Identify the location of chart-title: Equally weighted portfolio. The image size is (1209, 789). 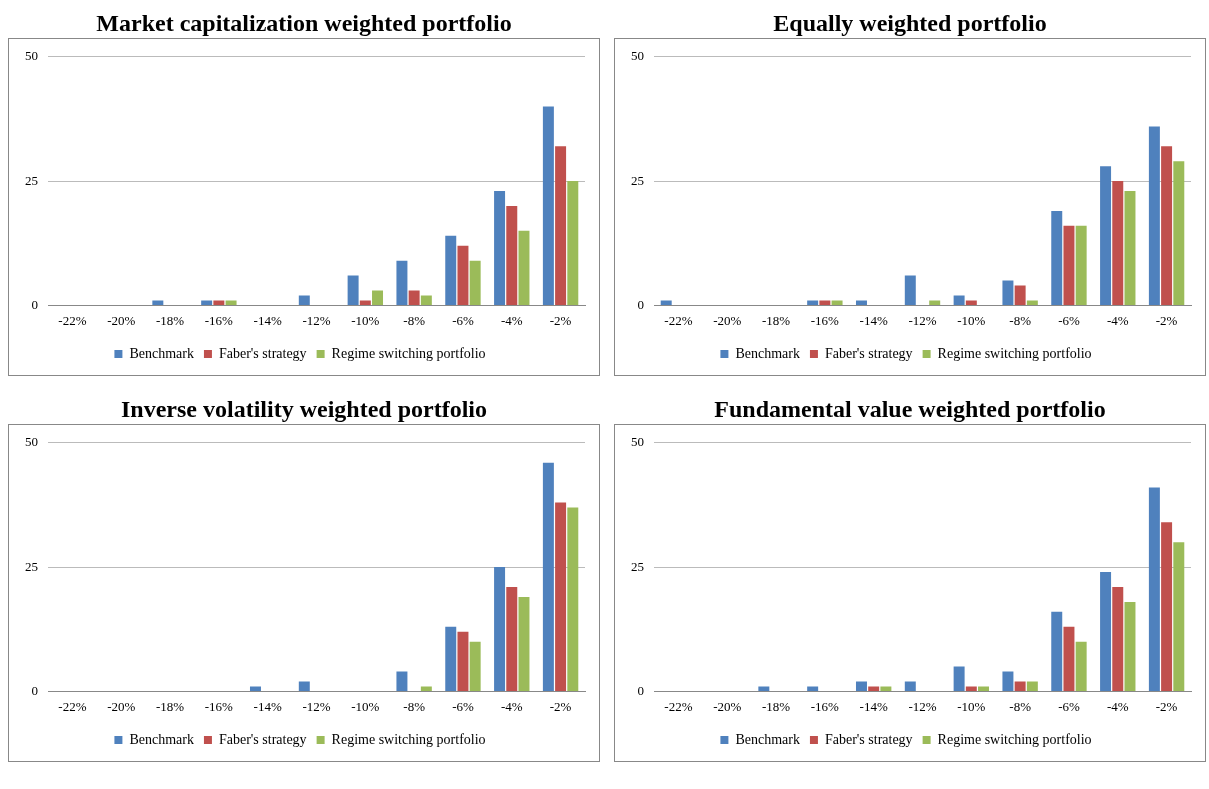
(910, 23).